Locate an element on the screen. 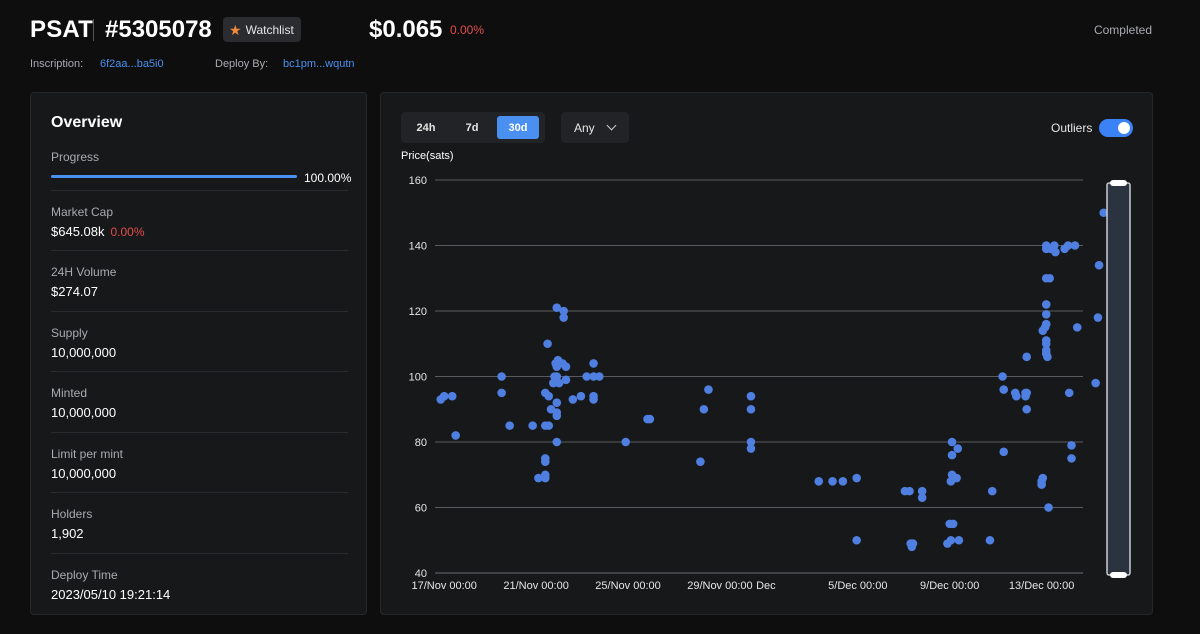  toggle-knob is located at coordinates (1124, 128).